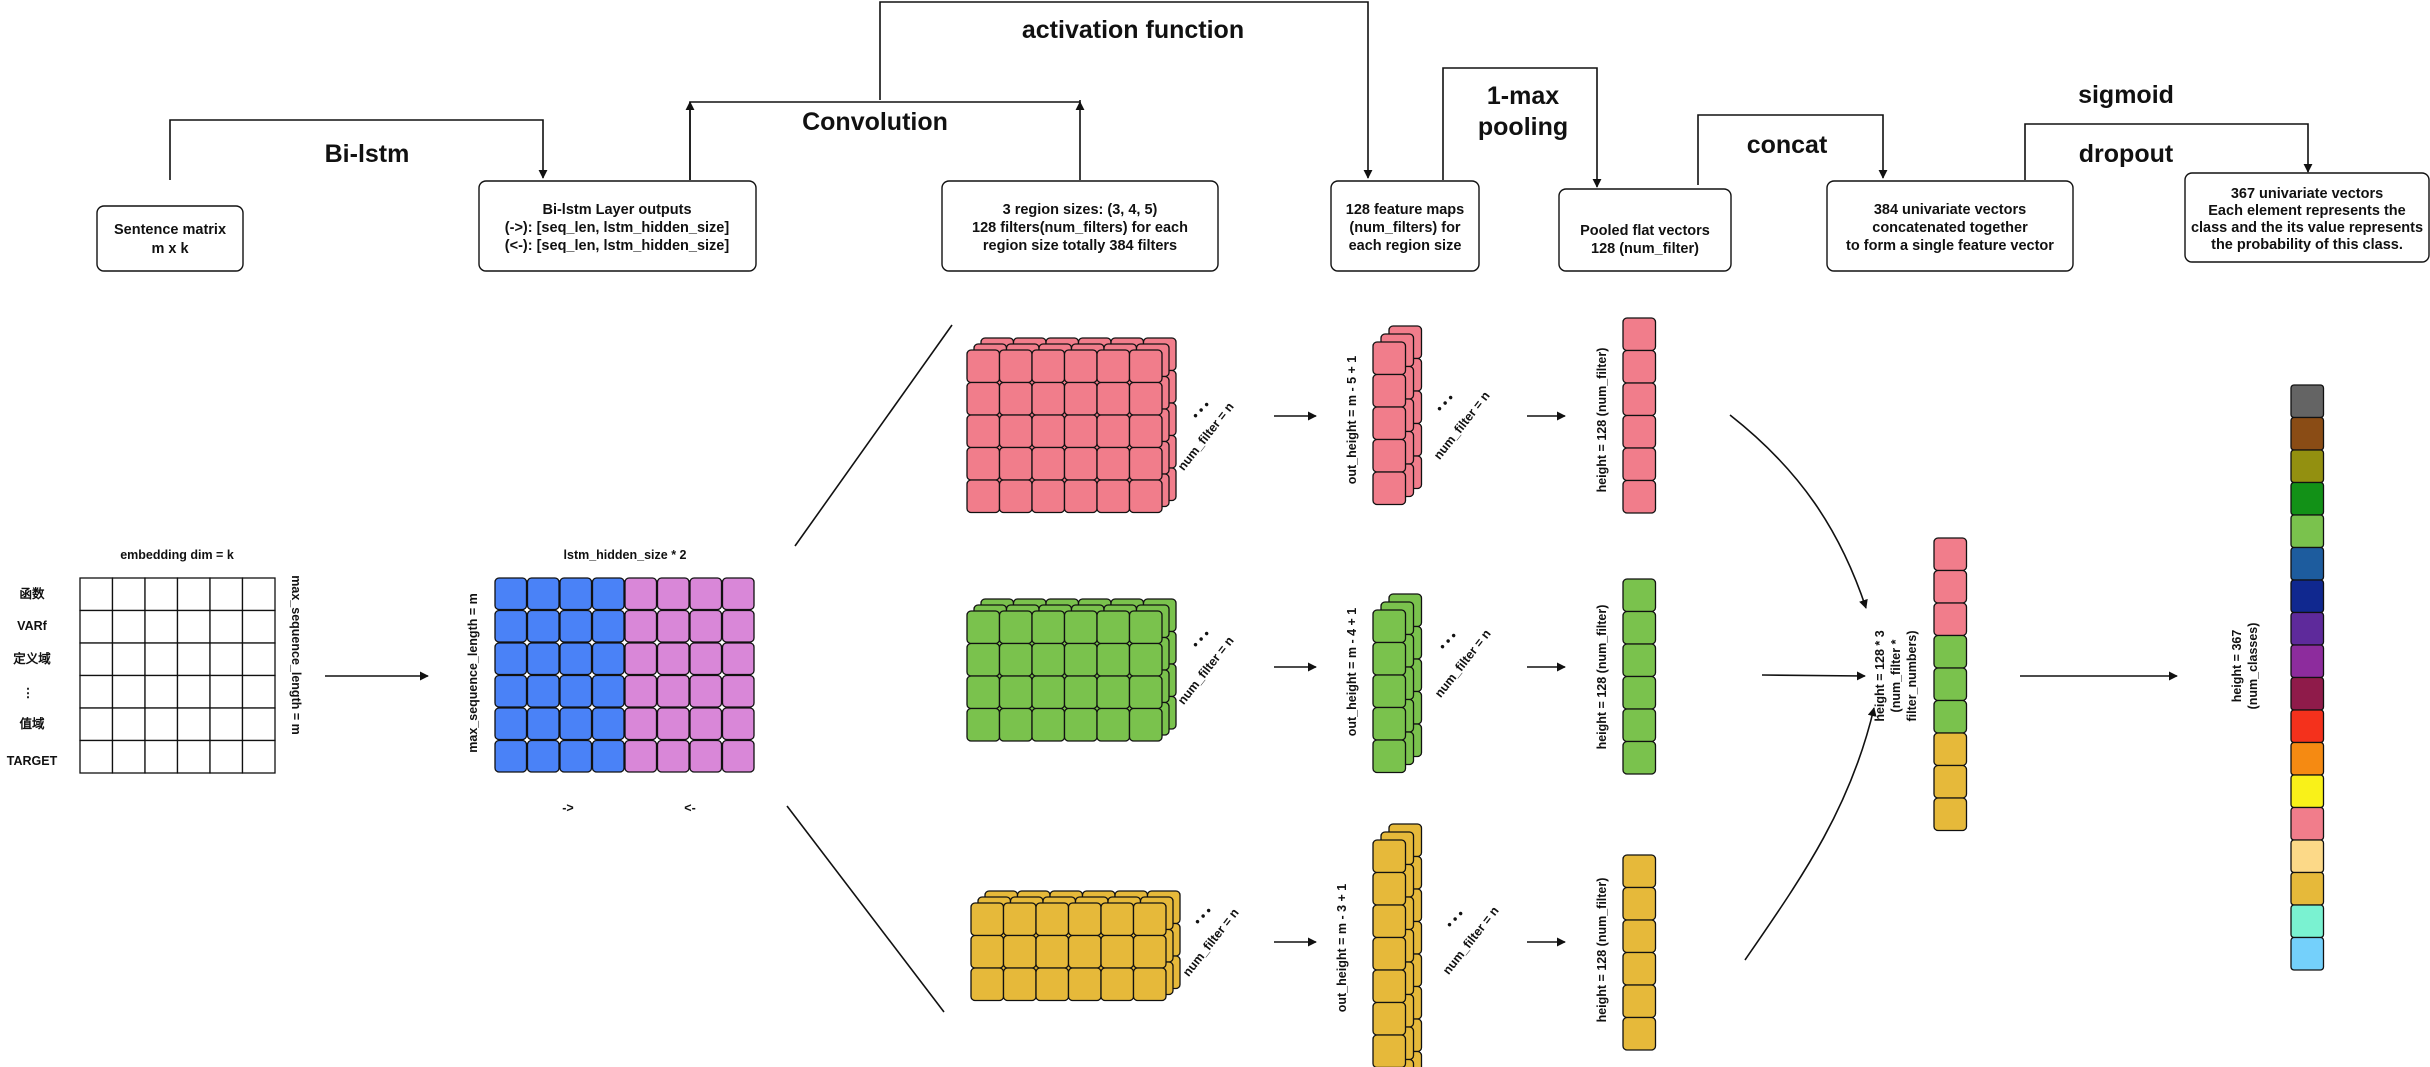  Describe the element at coordinates (1405, 228) in the screenshot. I see `svg-text: (num_filters) for` at that location.